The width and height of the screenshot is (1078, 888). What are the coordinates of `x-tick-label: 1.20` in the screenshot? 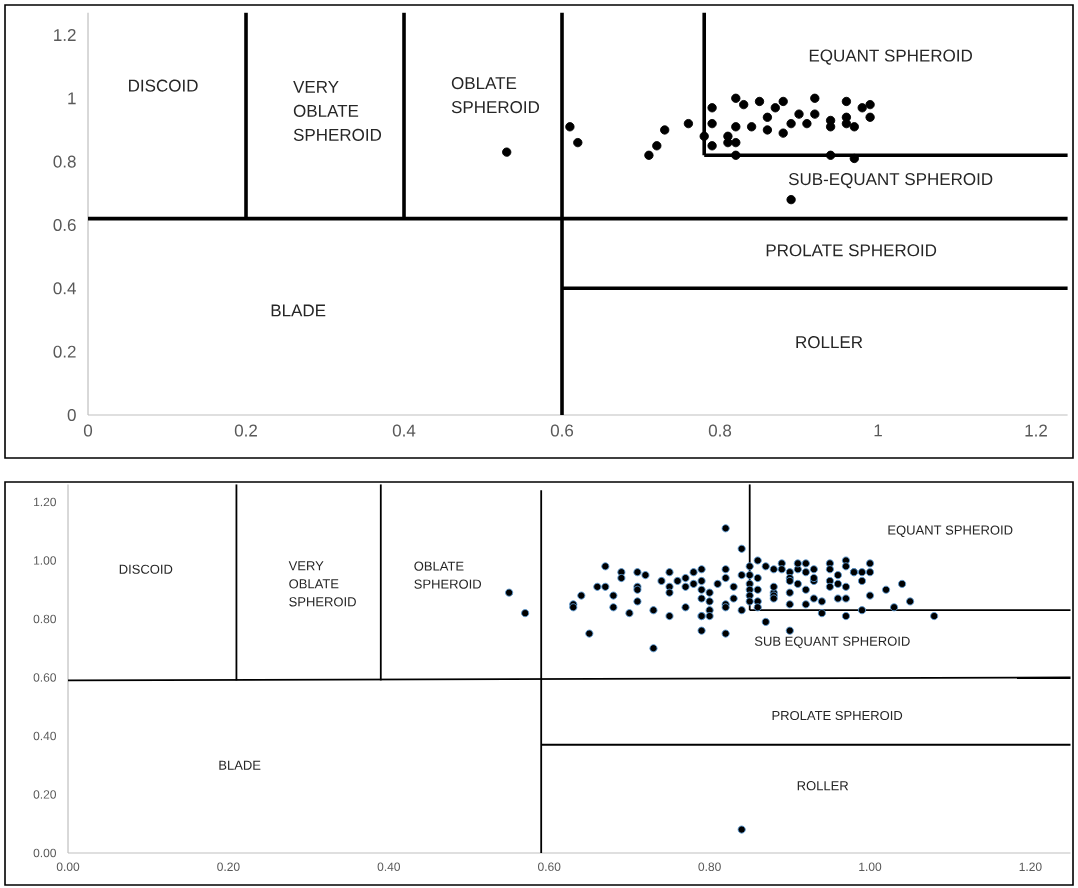 It's located at (1030, 867).